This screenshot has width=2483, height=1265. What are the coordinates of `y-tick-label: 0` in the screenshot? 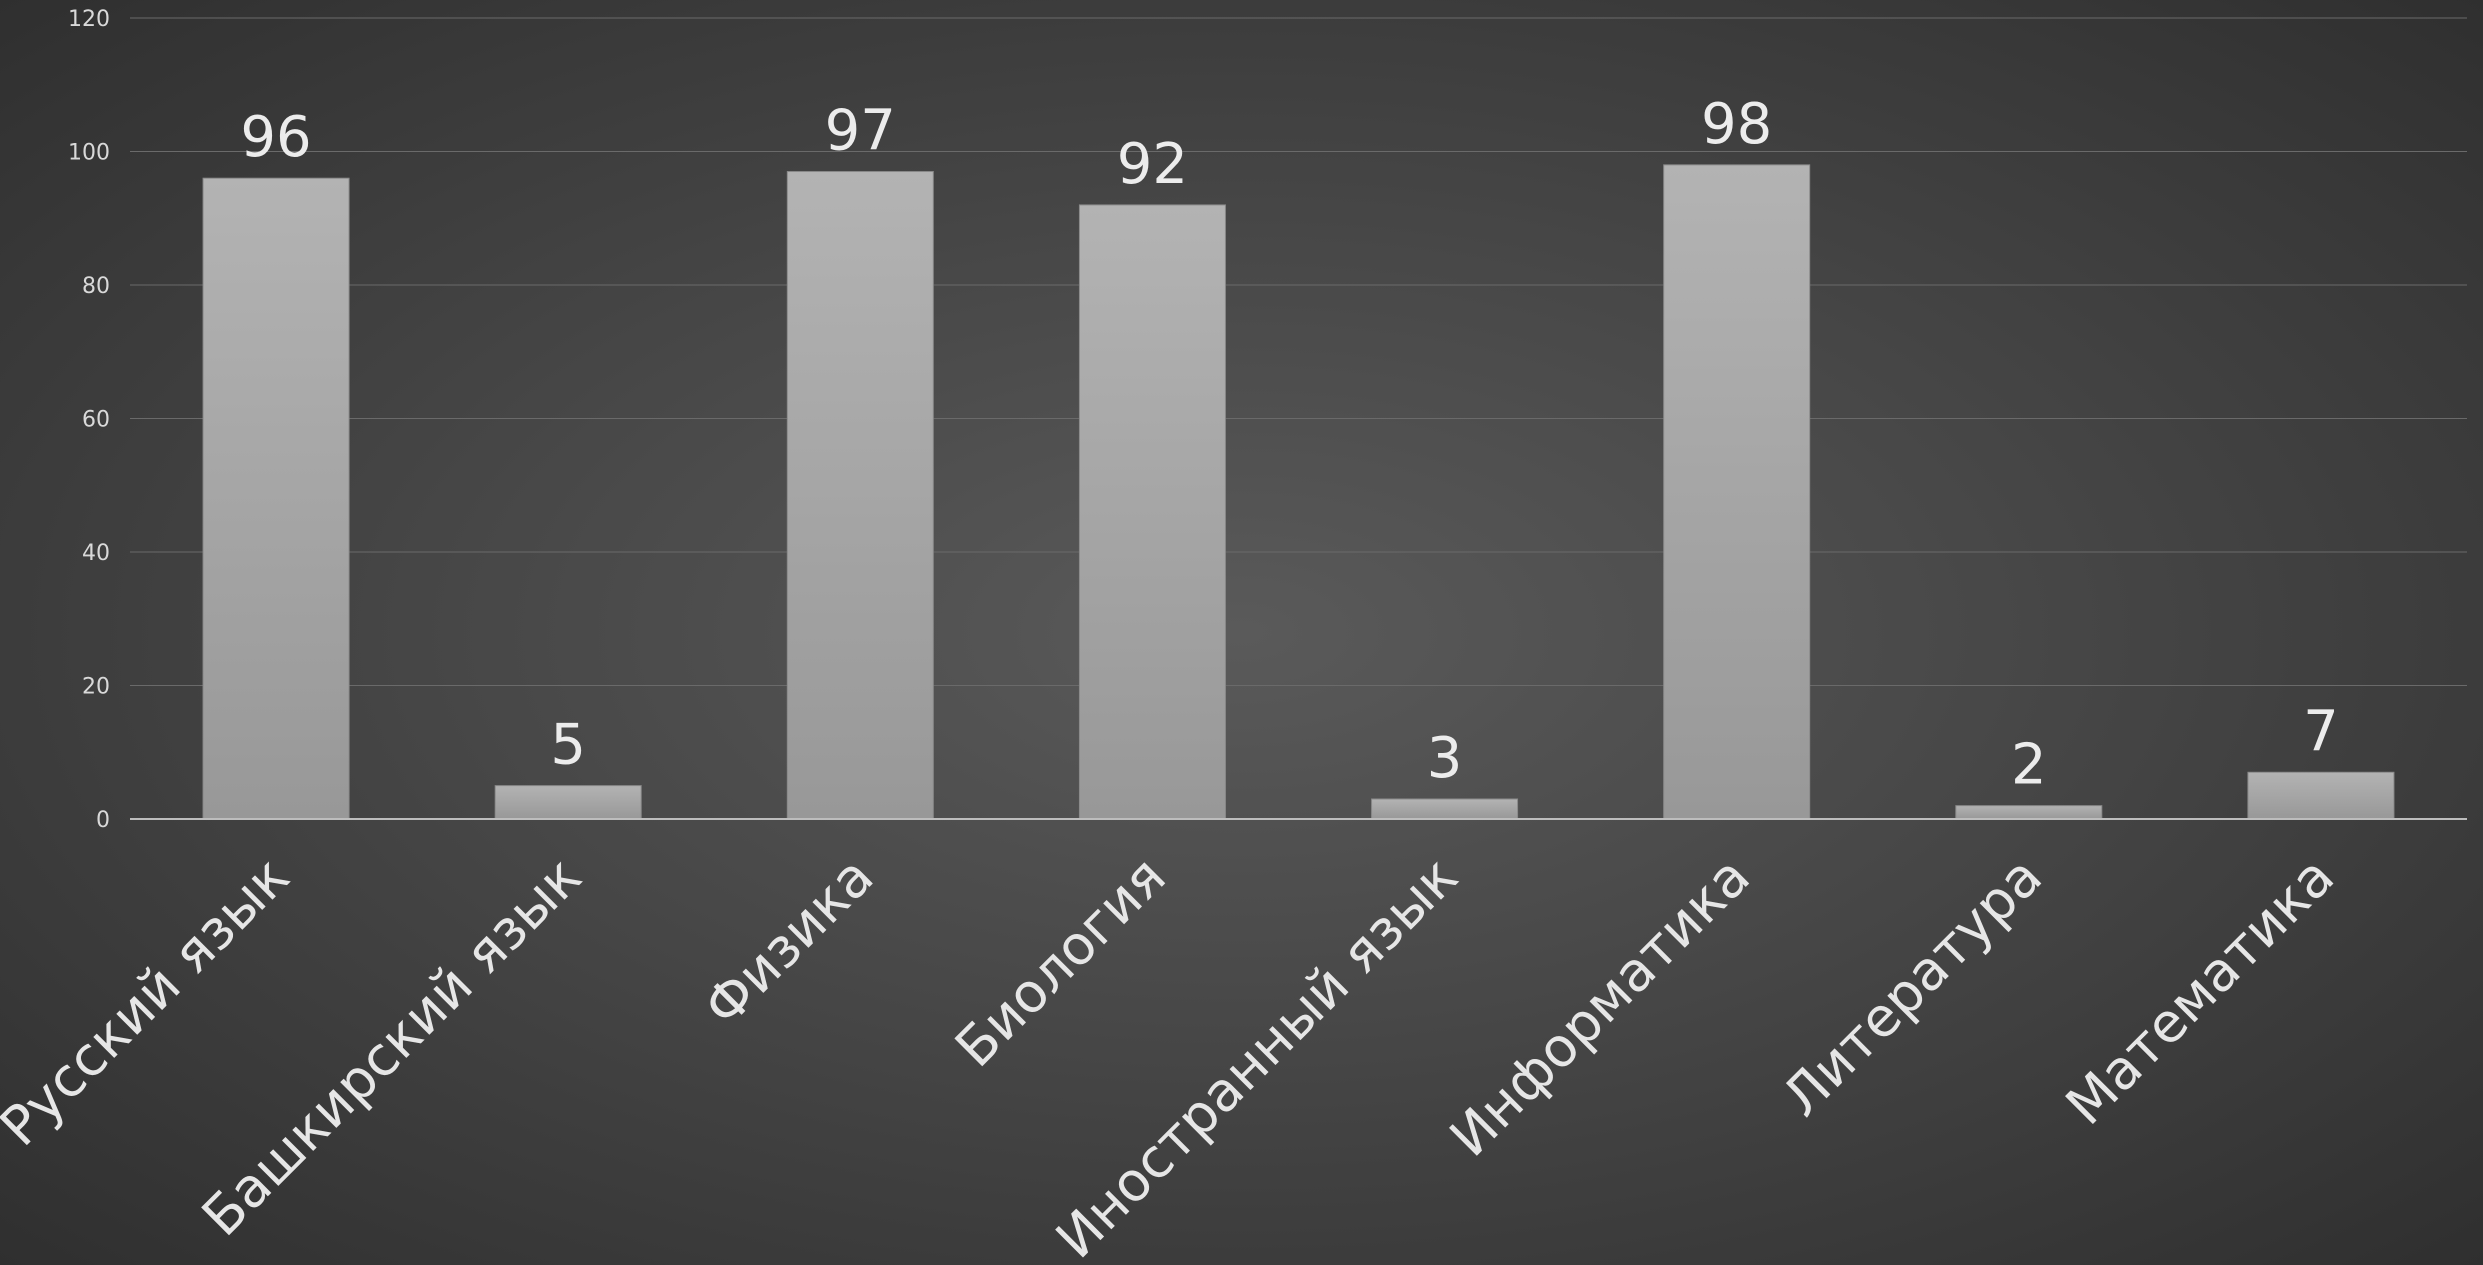 It's located at (103, 820).